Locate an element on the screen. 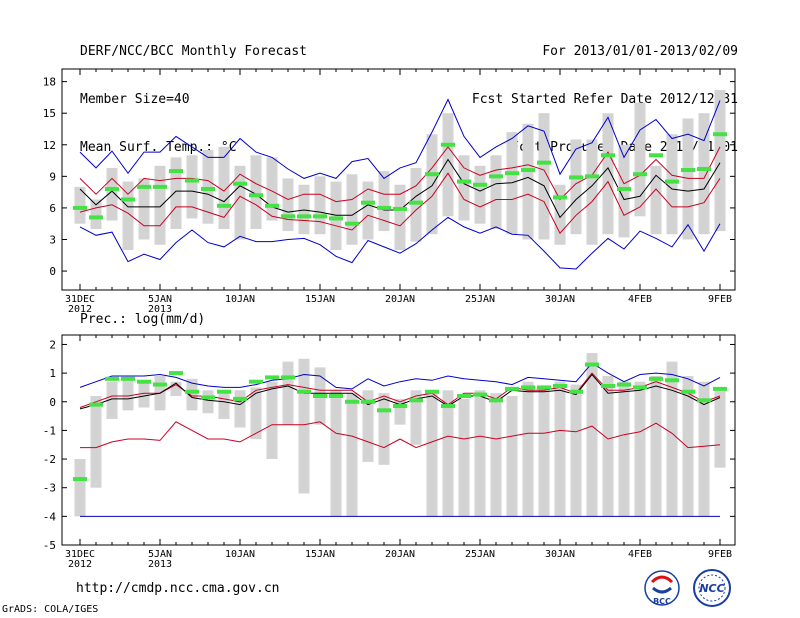 Image resolution: width=800 pixels, height=618 pixels. chart-title: DERF/NCC/BCC Monthly Forecast is located at coordinates (193, 51).